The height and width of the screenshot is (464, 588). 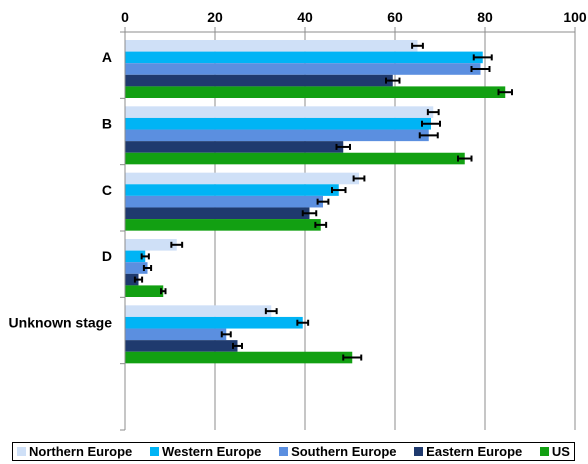 I want to click on category-label: C, so click(x=107, y=190).